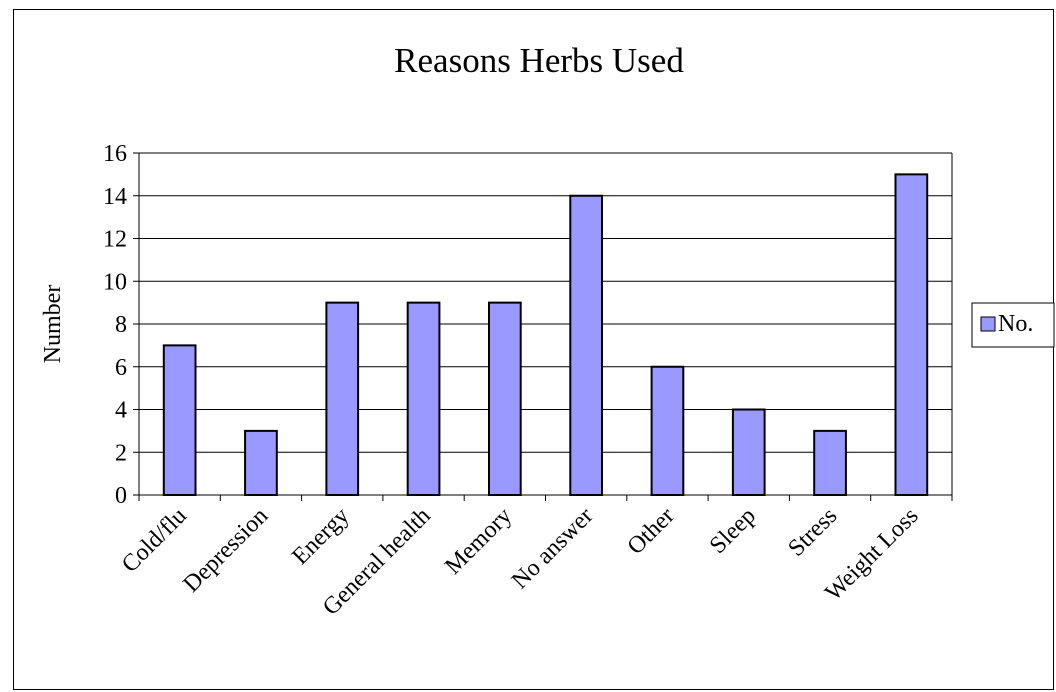 Image resolution: width=1056 pixels, height=692 pixels. Describe the element at coordinates (115, 154) in the screenshot. I see `y-tick-label: 16` at that location.